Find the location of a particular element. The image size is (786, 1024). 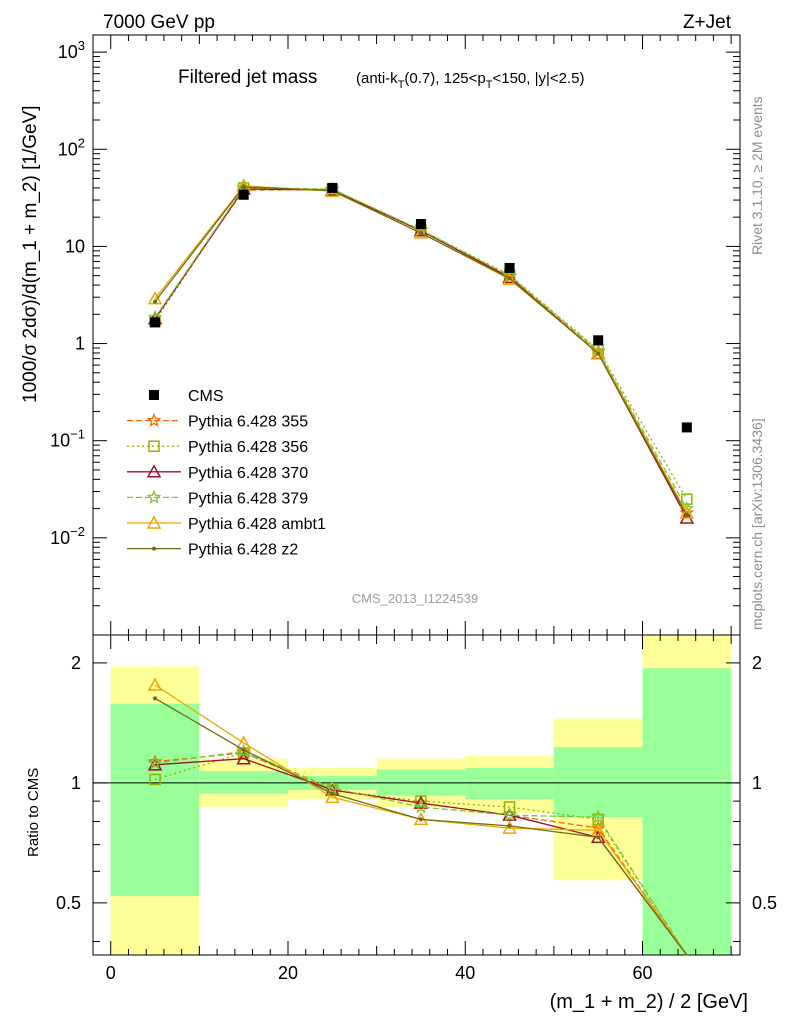

chart-title-detail: (anti-kT(0.7), 125<pT<150, |y|<2.5) is located at coordinates (470, 80).